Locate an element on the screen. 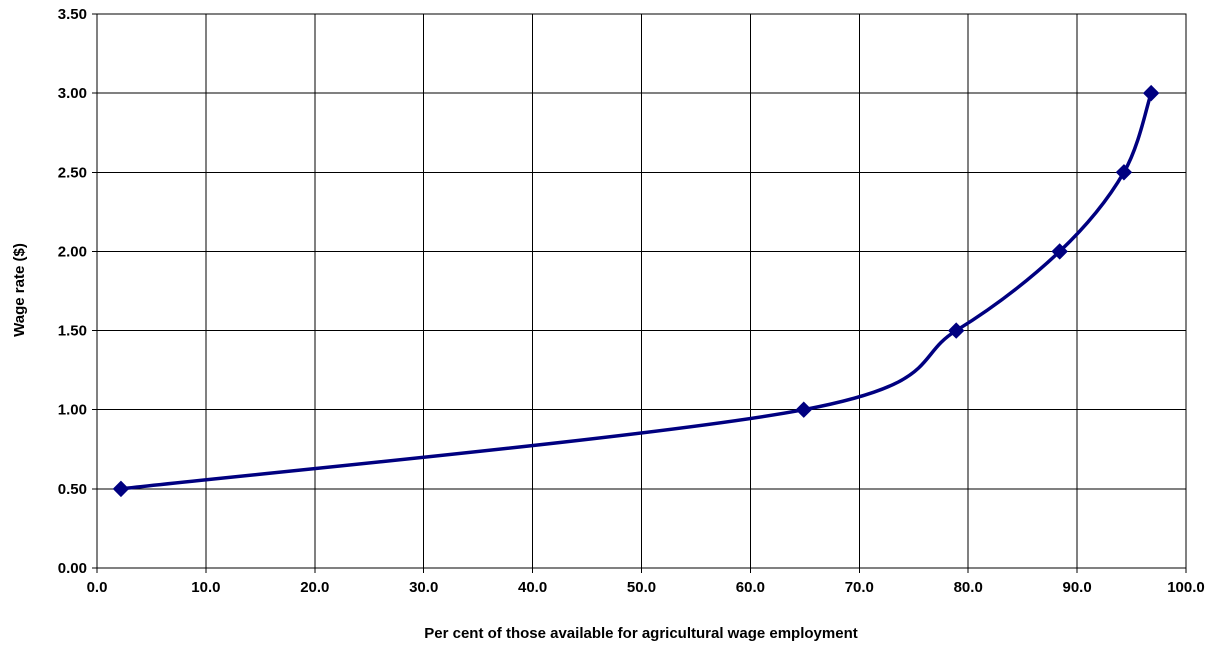 Image resolution: width=1221 pixels, height=650 pixels. y-tick-label: 2.00 is located at coordinates (72, 251).